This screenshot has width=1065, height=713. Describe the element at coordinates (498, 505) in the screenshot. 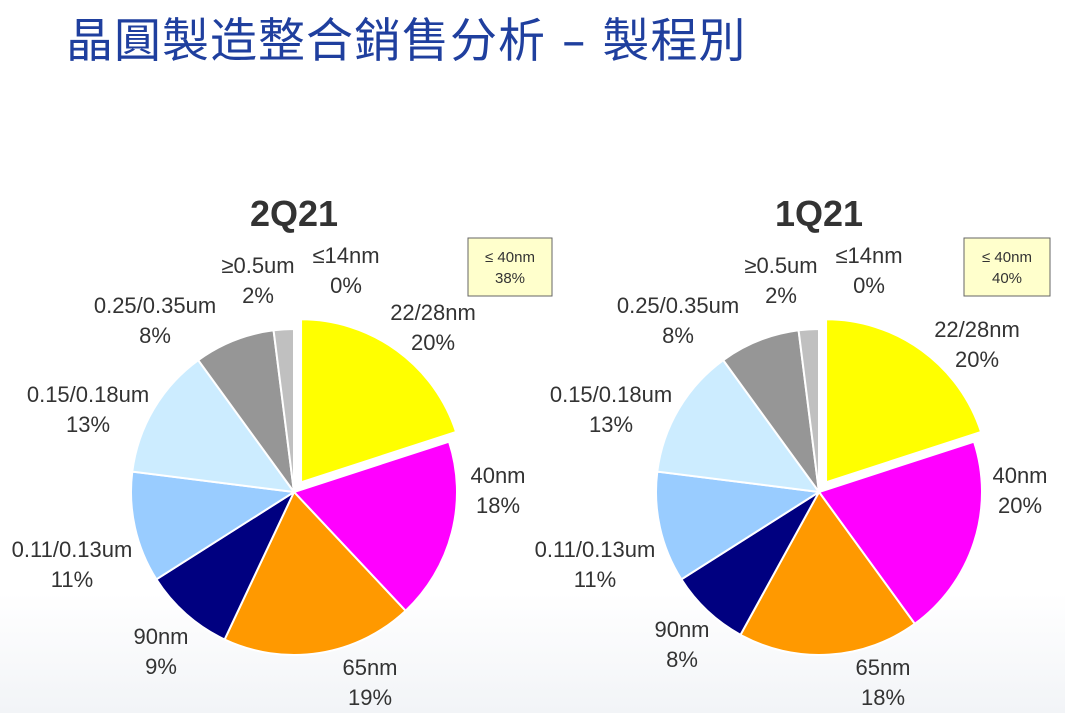

I see `slice-pct-40nm: 18%` at that location.